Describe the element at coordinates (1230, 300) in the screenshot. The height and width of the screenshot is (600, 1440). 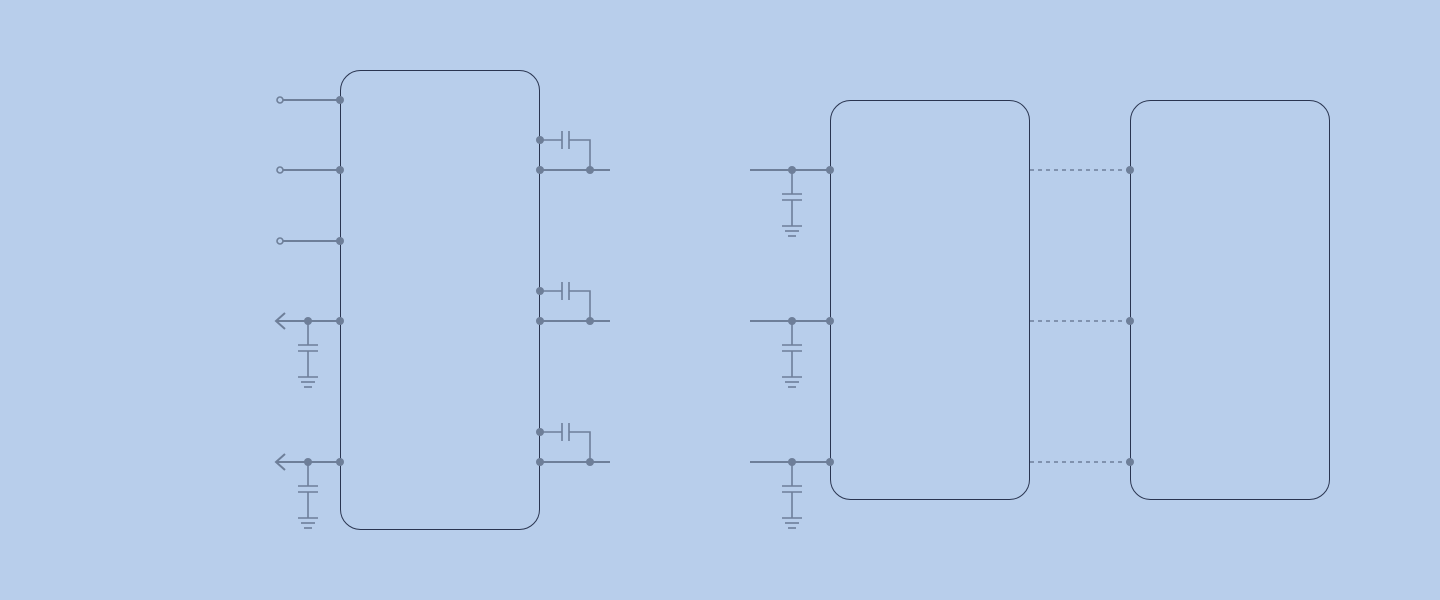
I see `chip-right` at that location.